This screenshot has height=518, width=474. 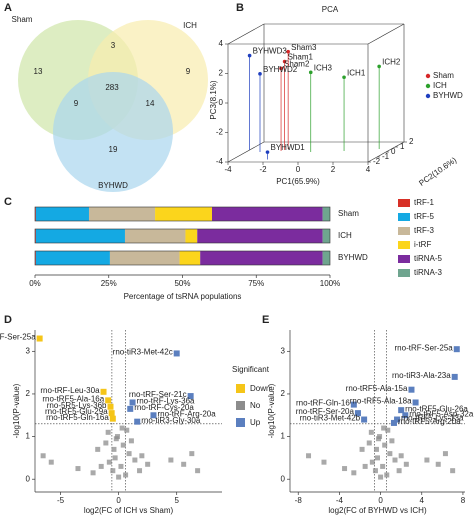 What do you see at coordinates (386, 156) in the screenshot?
I see `y-tick-label: -1` at bounding box center [386, 156].